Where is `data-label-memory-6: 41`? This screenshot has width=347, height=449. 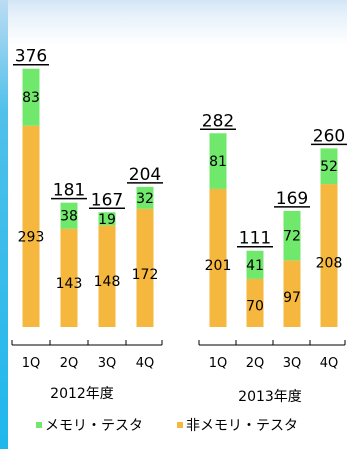
data-label-memory-6: 41 is located at coordinates (255, 266).